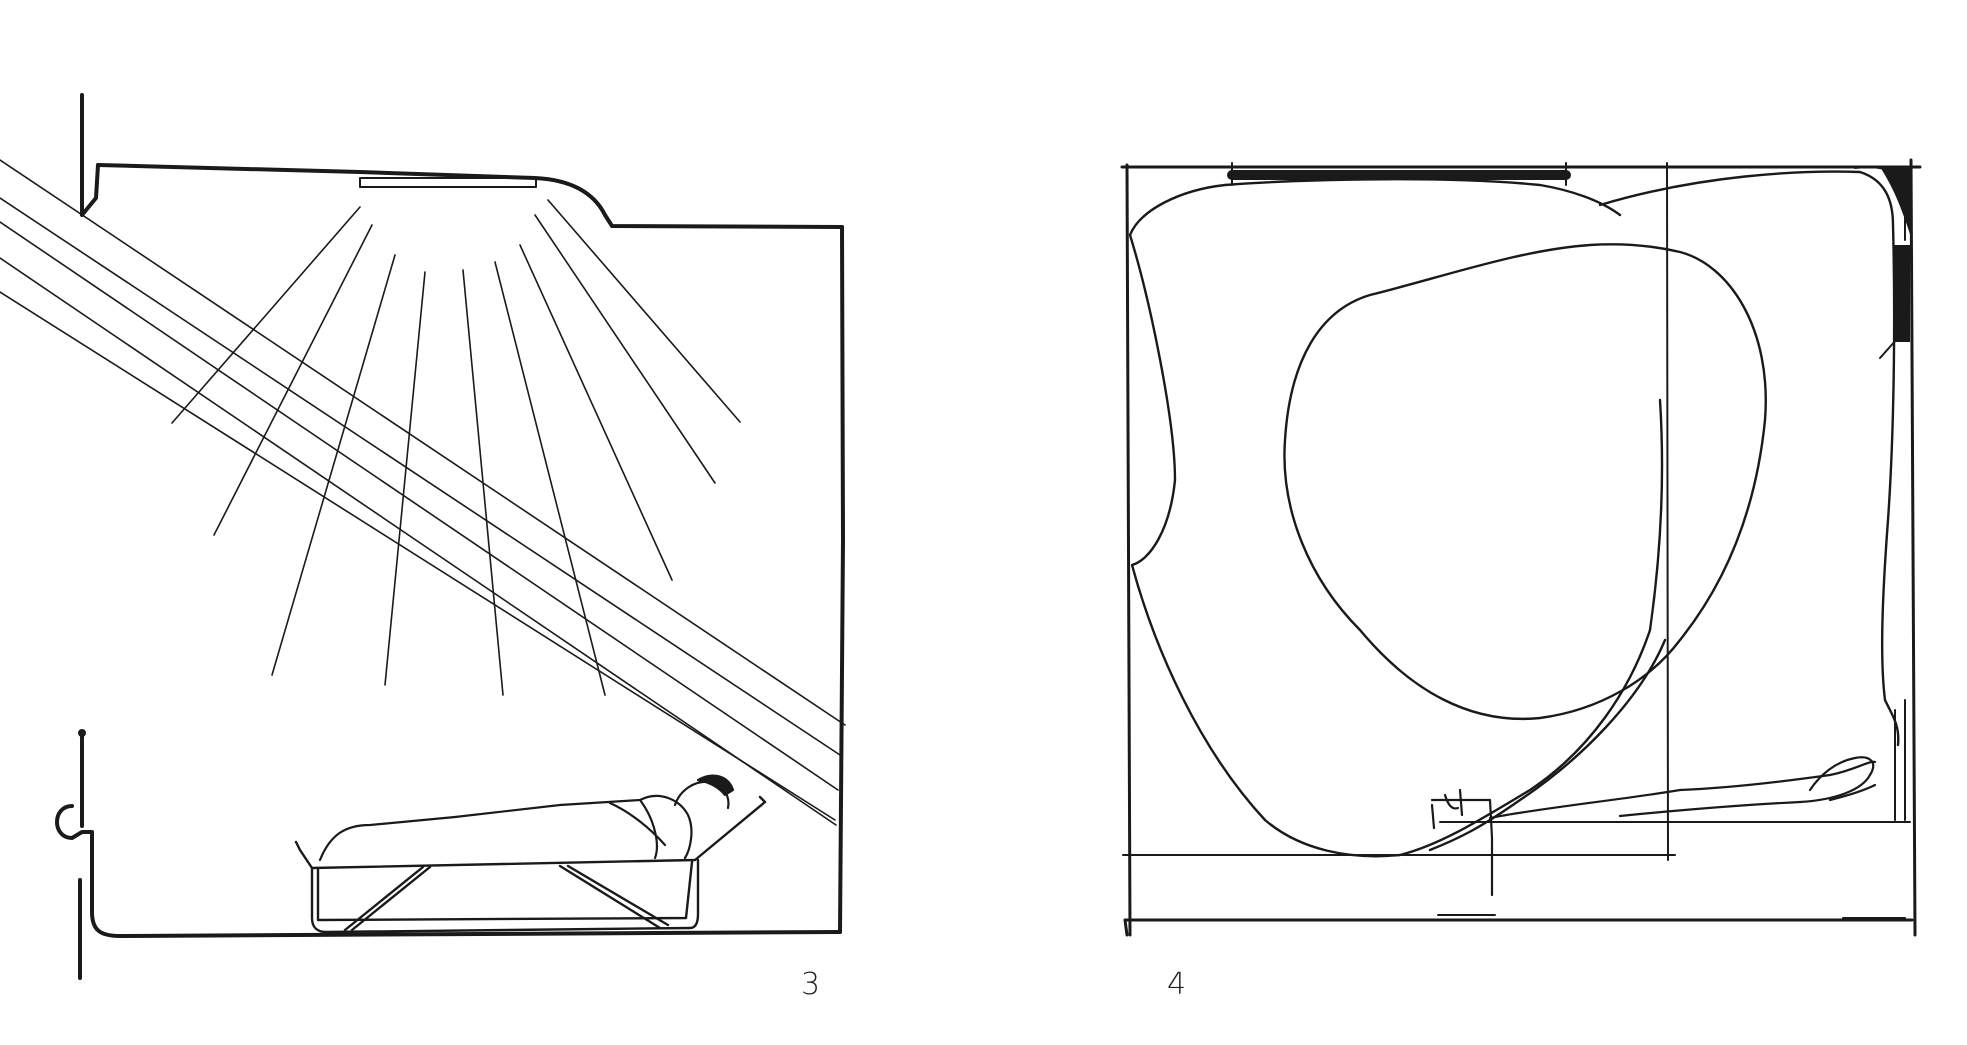  Describe the element at coordinates (1128, 550) in the screenshot. I see `fig4-left-line` at that location.